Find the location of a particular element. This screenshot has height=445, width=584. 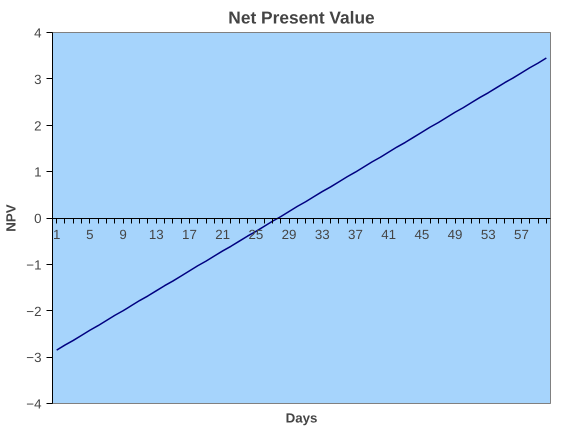

x-tick-label: 5 is located at coordinates (90, 234).